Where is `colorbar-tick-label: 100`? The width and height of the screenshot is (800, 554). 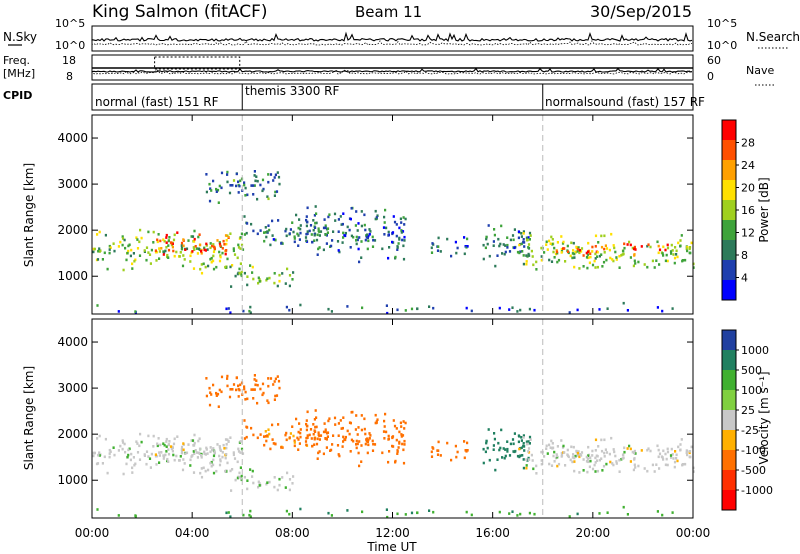 colorbar-tick-label: 100 is located at coordinates (751, 390).